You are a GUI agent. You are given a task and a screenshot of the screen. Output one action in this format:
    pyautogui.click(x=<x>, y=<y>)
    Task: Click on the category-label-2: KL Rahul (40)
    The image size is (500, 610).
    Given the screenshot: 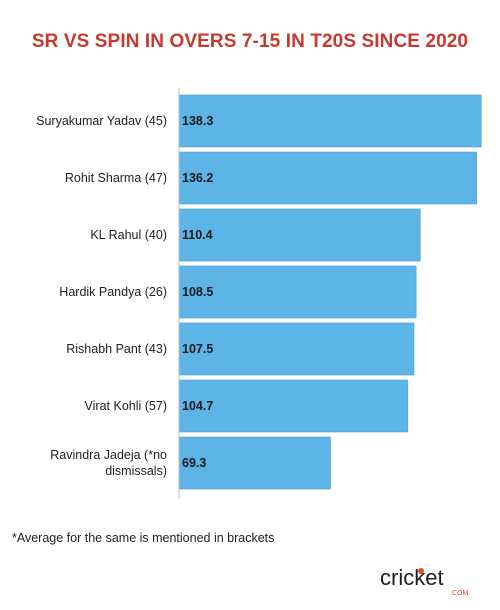 What is the action you would take?
    pyautogui.click(x=128, y=235)
    